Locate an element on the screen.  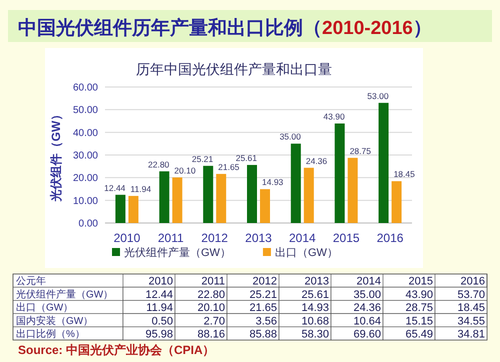
y-tick-label: 30.00 is located at coordinates (85, 156).